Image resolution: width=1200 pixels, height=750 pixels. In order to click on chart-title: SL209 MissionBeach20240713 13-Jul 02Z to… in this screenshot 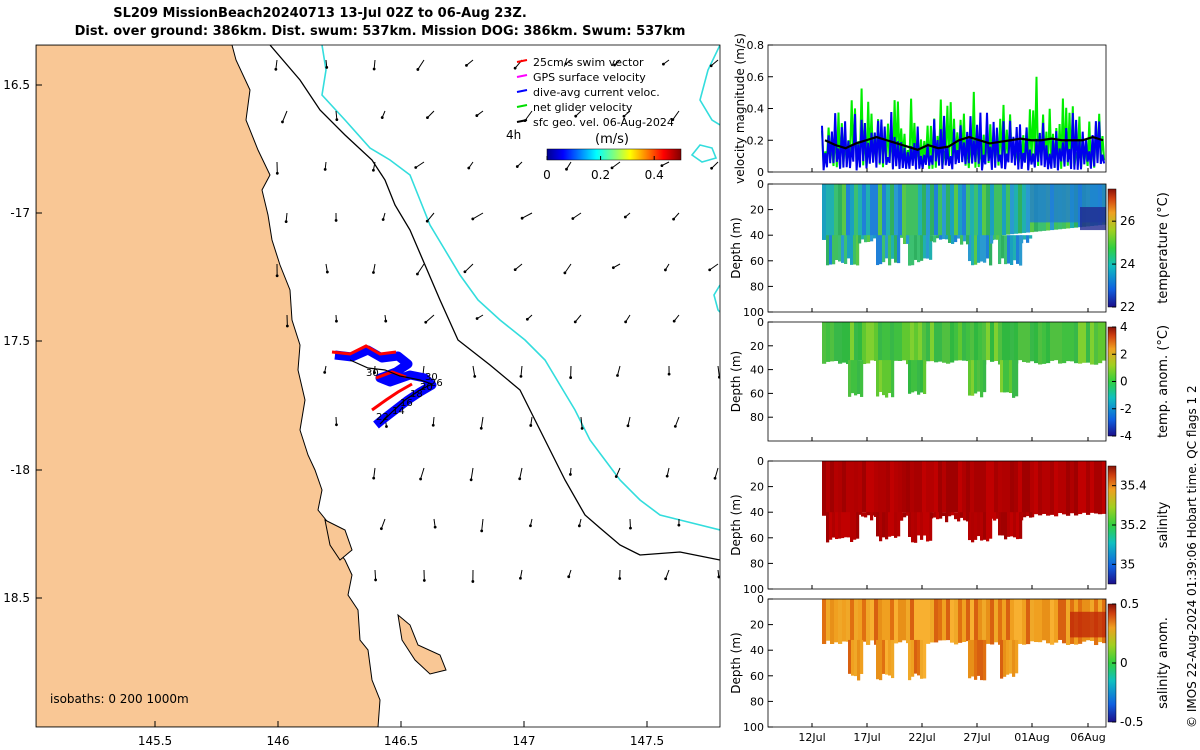, I will do `click(320, 13)`.